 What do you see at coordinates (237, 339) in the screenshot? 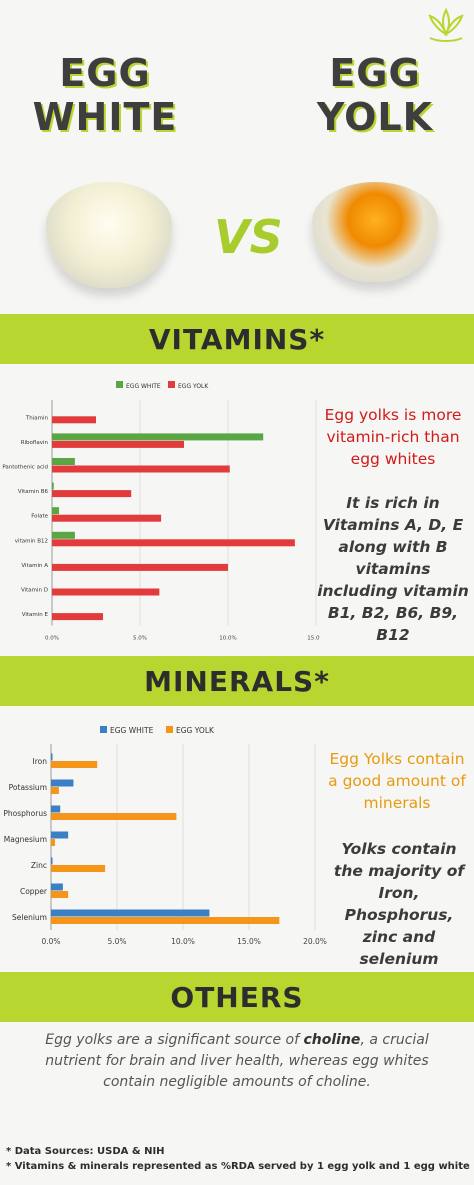
I see `vitamins-section-header: VITAMINS*` at bounding box center [237, 339].